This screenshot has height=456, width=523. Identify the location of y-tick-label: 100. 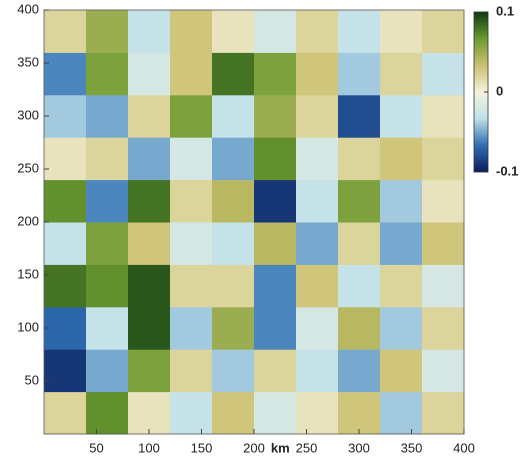
(28, 326).